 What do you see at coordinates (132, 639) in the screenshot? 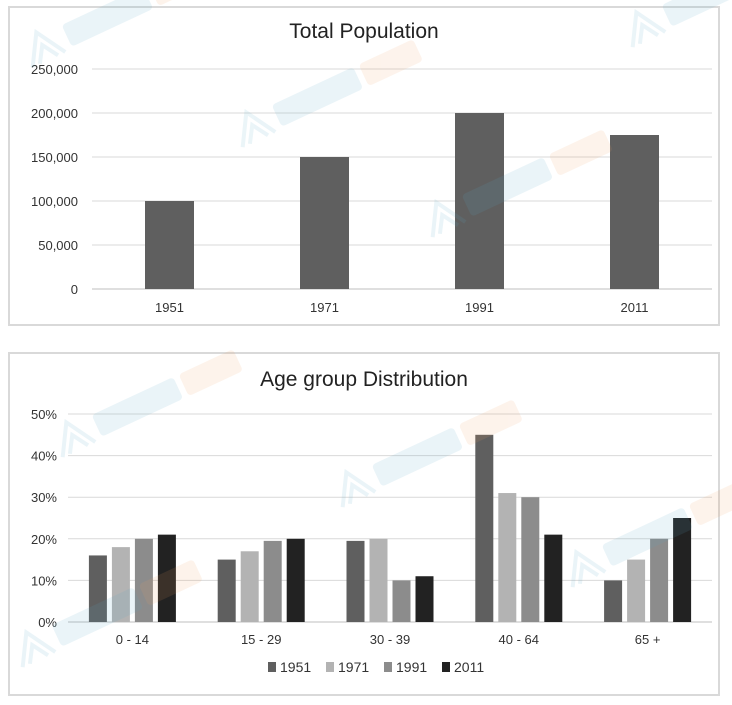
I see `x-tick-label: 0 - 14` at bounding box center [132, 639].